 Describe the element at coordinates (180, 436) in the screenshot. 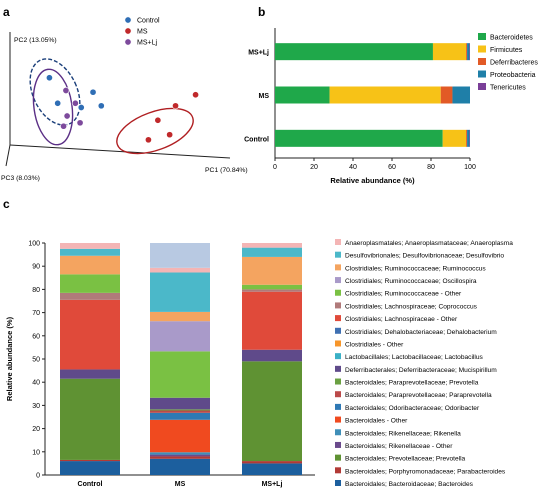

I see `barv-segment-ms-bacteroidales-other` at that location.